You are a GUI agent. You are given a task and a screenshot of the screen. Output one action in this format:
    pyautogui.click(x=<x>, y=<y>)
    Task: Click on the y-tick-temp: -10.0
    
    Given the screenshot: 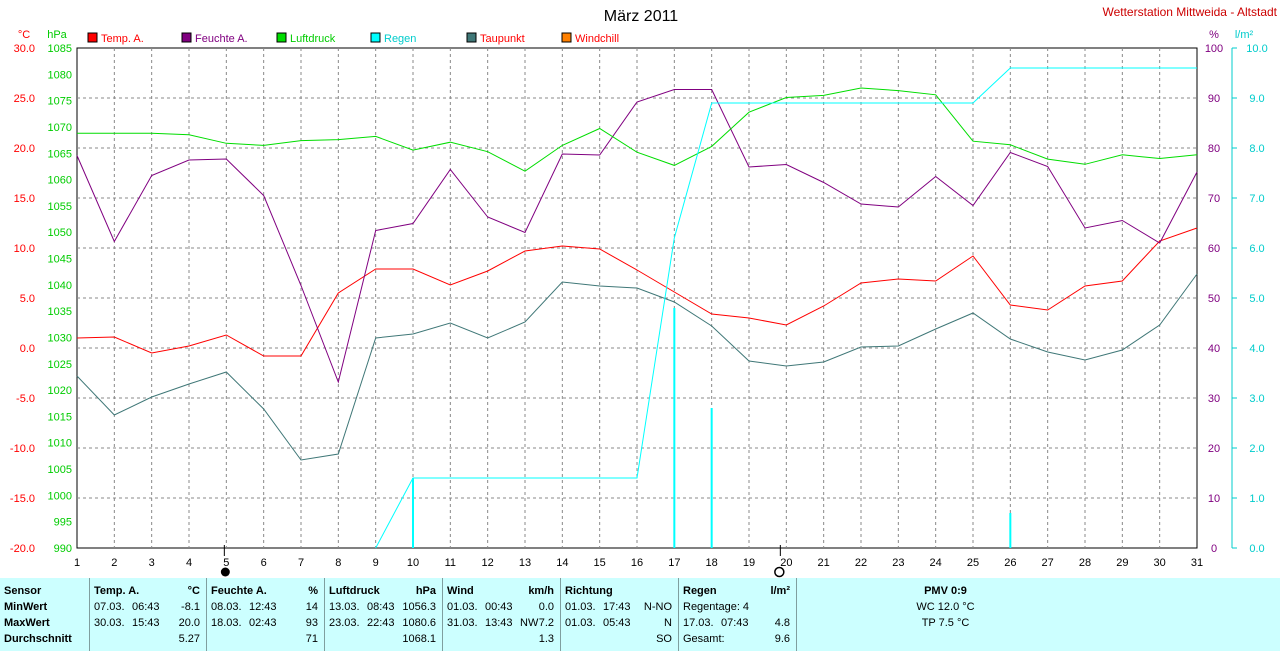 What is the action you would take?
    pyautogui.click(x=22, y=449)
    